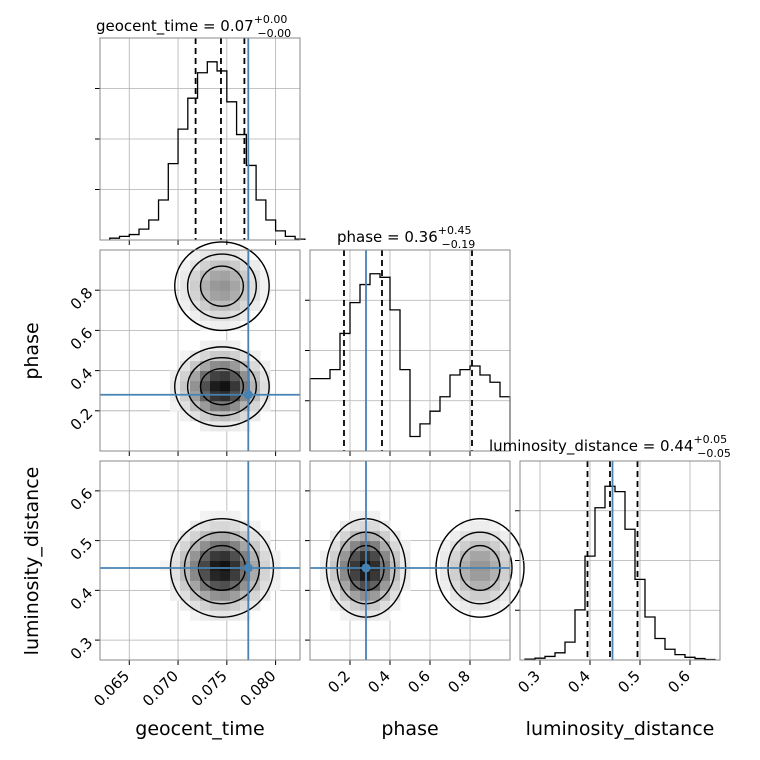 The height and width of the screenshot is (760, 760). What do you see at coordinates (409, 729) in the screenshot?
I see `xlabel-phase: phase` at bounding box center [409, 729].